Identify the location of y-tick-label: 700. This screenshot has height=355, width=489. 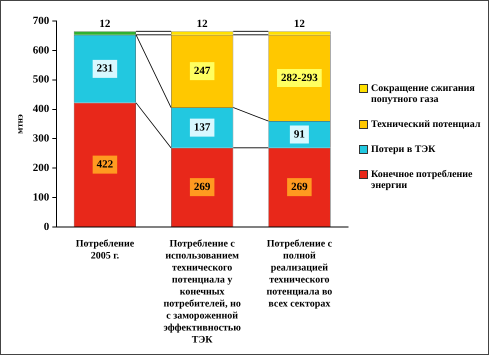
(41, 20).